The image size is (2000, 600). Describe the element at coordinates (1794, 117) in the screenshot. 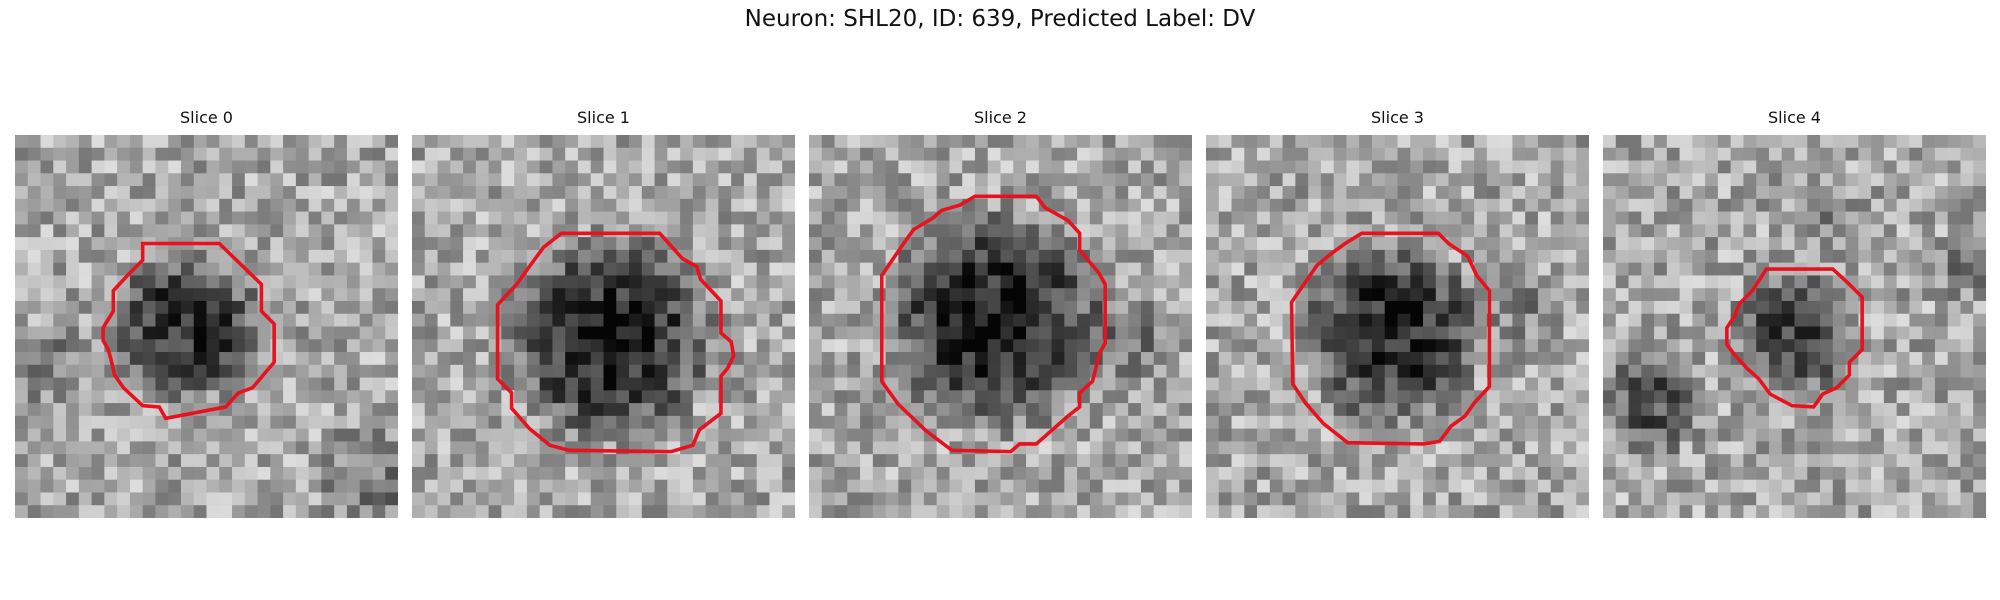

I see `slice-title: Slice 4` at that location.